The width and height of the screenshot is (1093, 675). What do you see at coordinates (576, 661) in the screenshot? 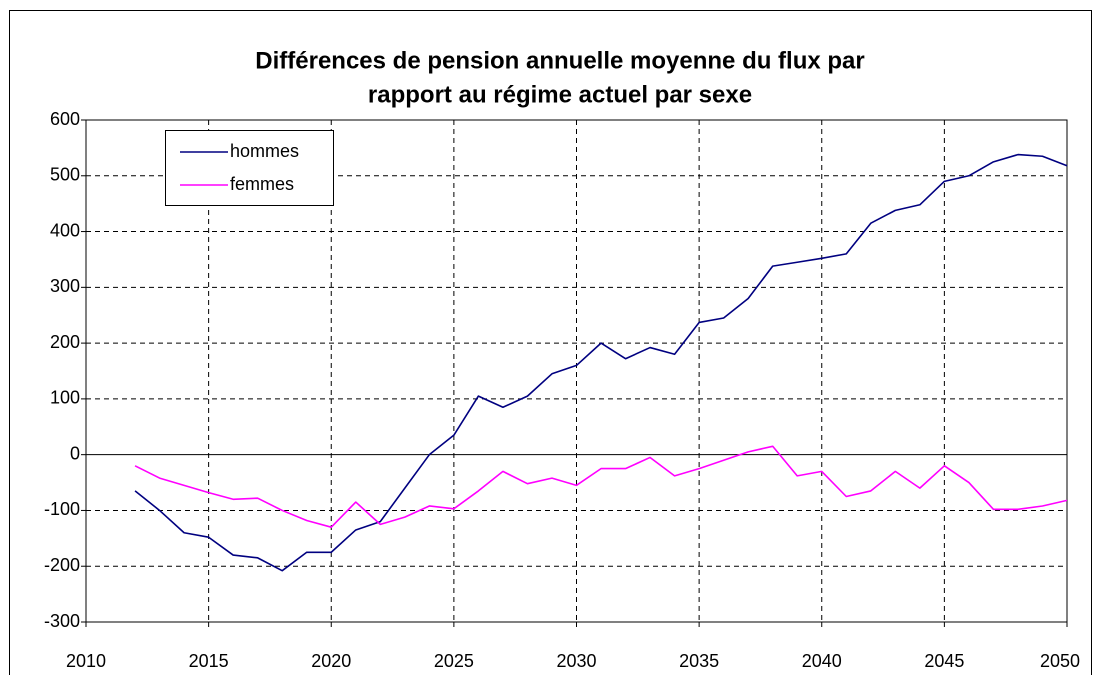
I see `x-tick-label: 2030` at bounding box center [576, 661].